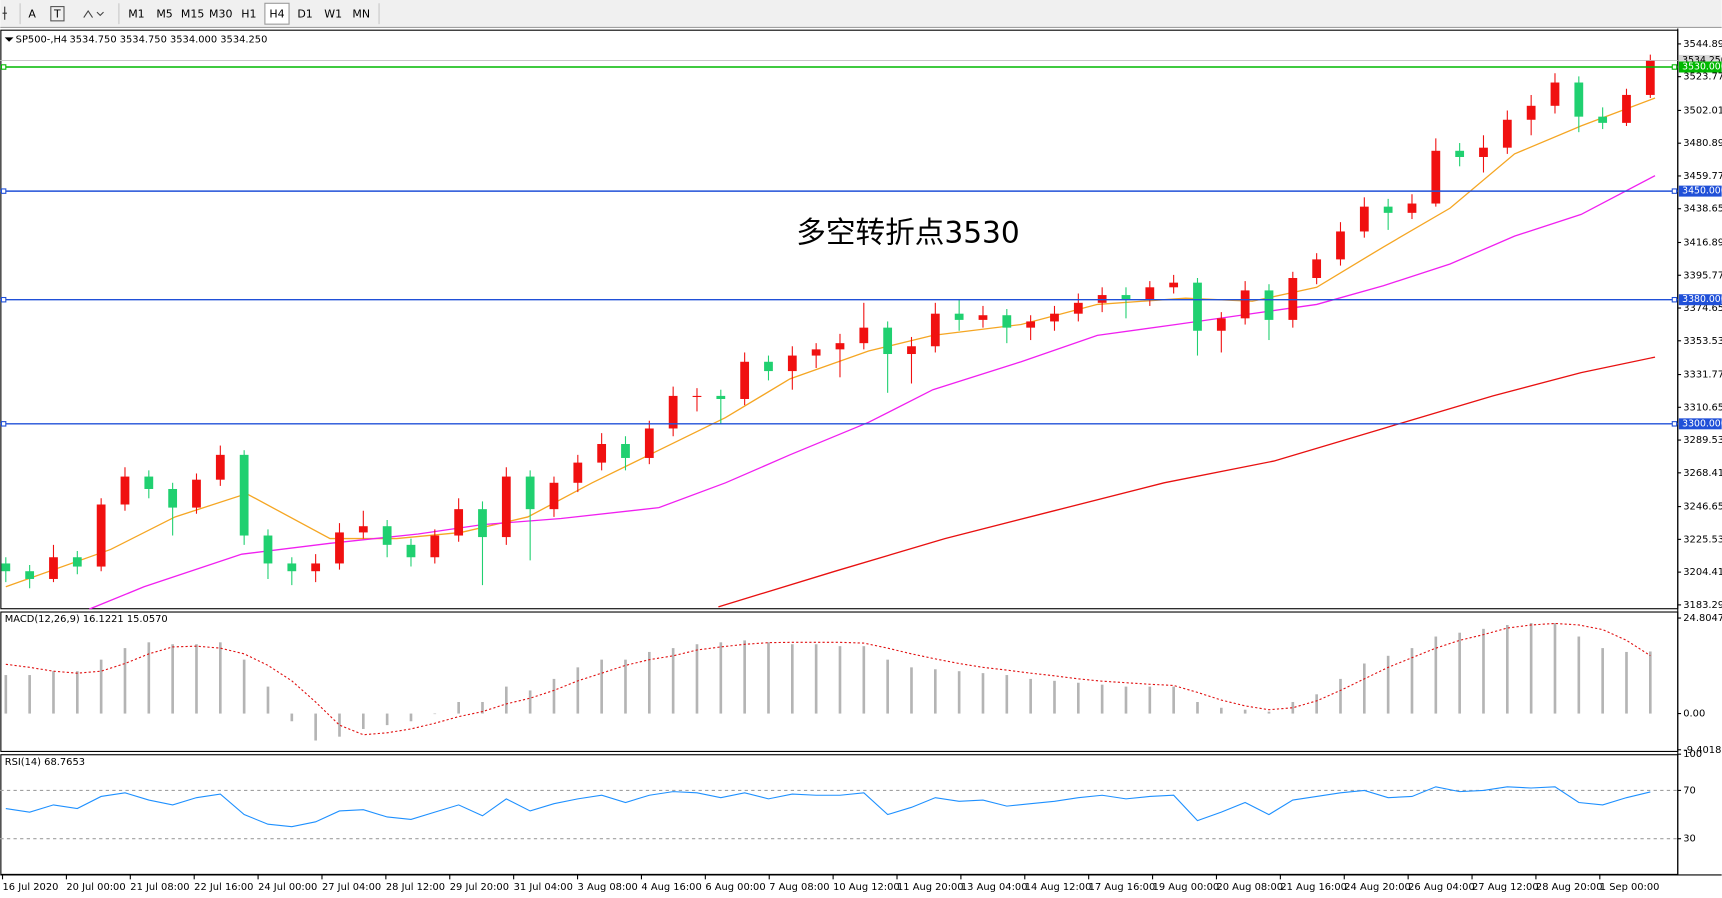  What do you see at coordinates (930, 887) in the screenshot?
I see `x-tick-label: 11 Aug 20:00` at bounding box center [930, 887].